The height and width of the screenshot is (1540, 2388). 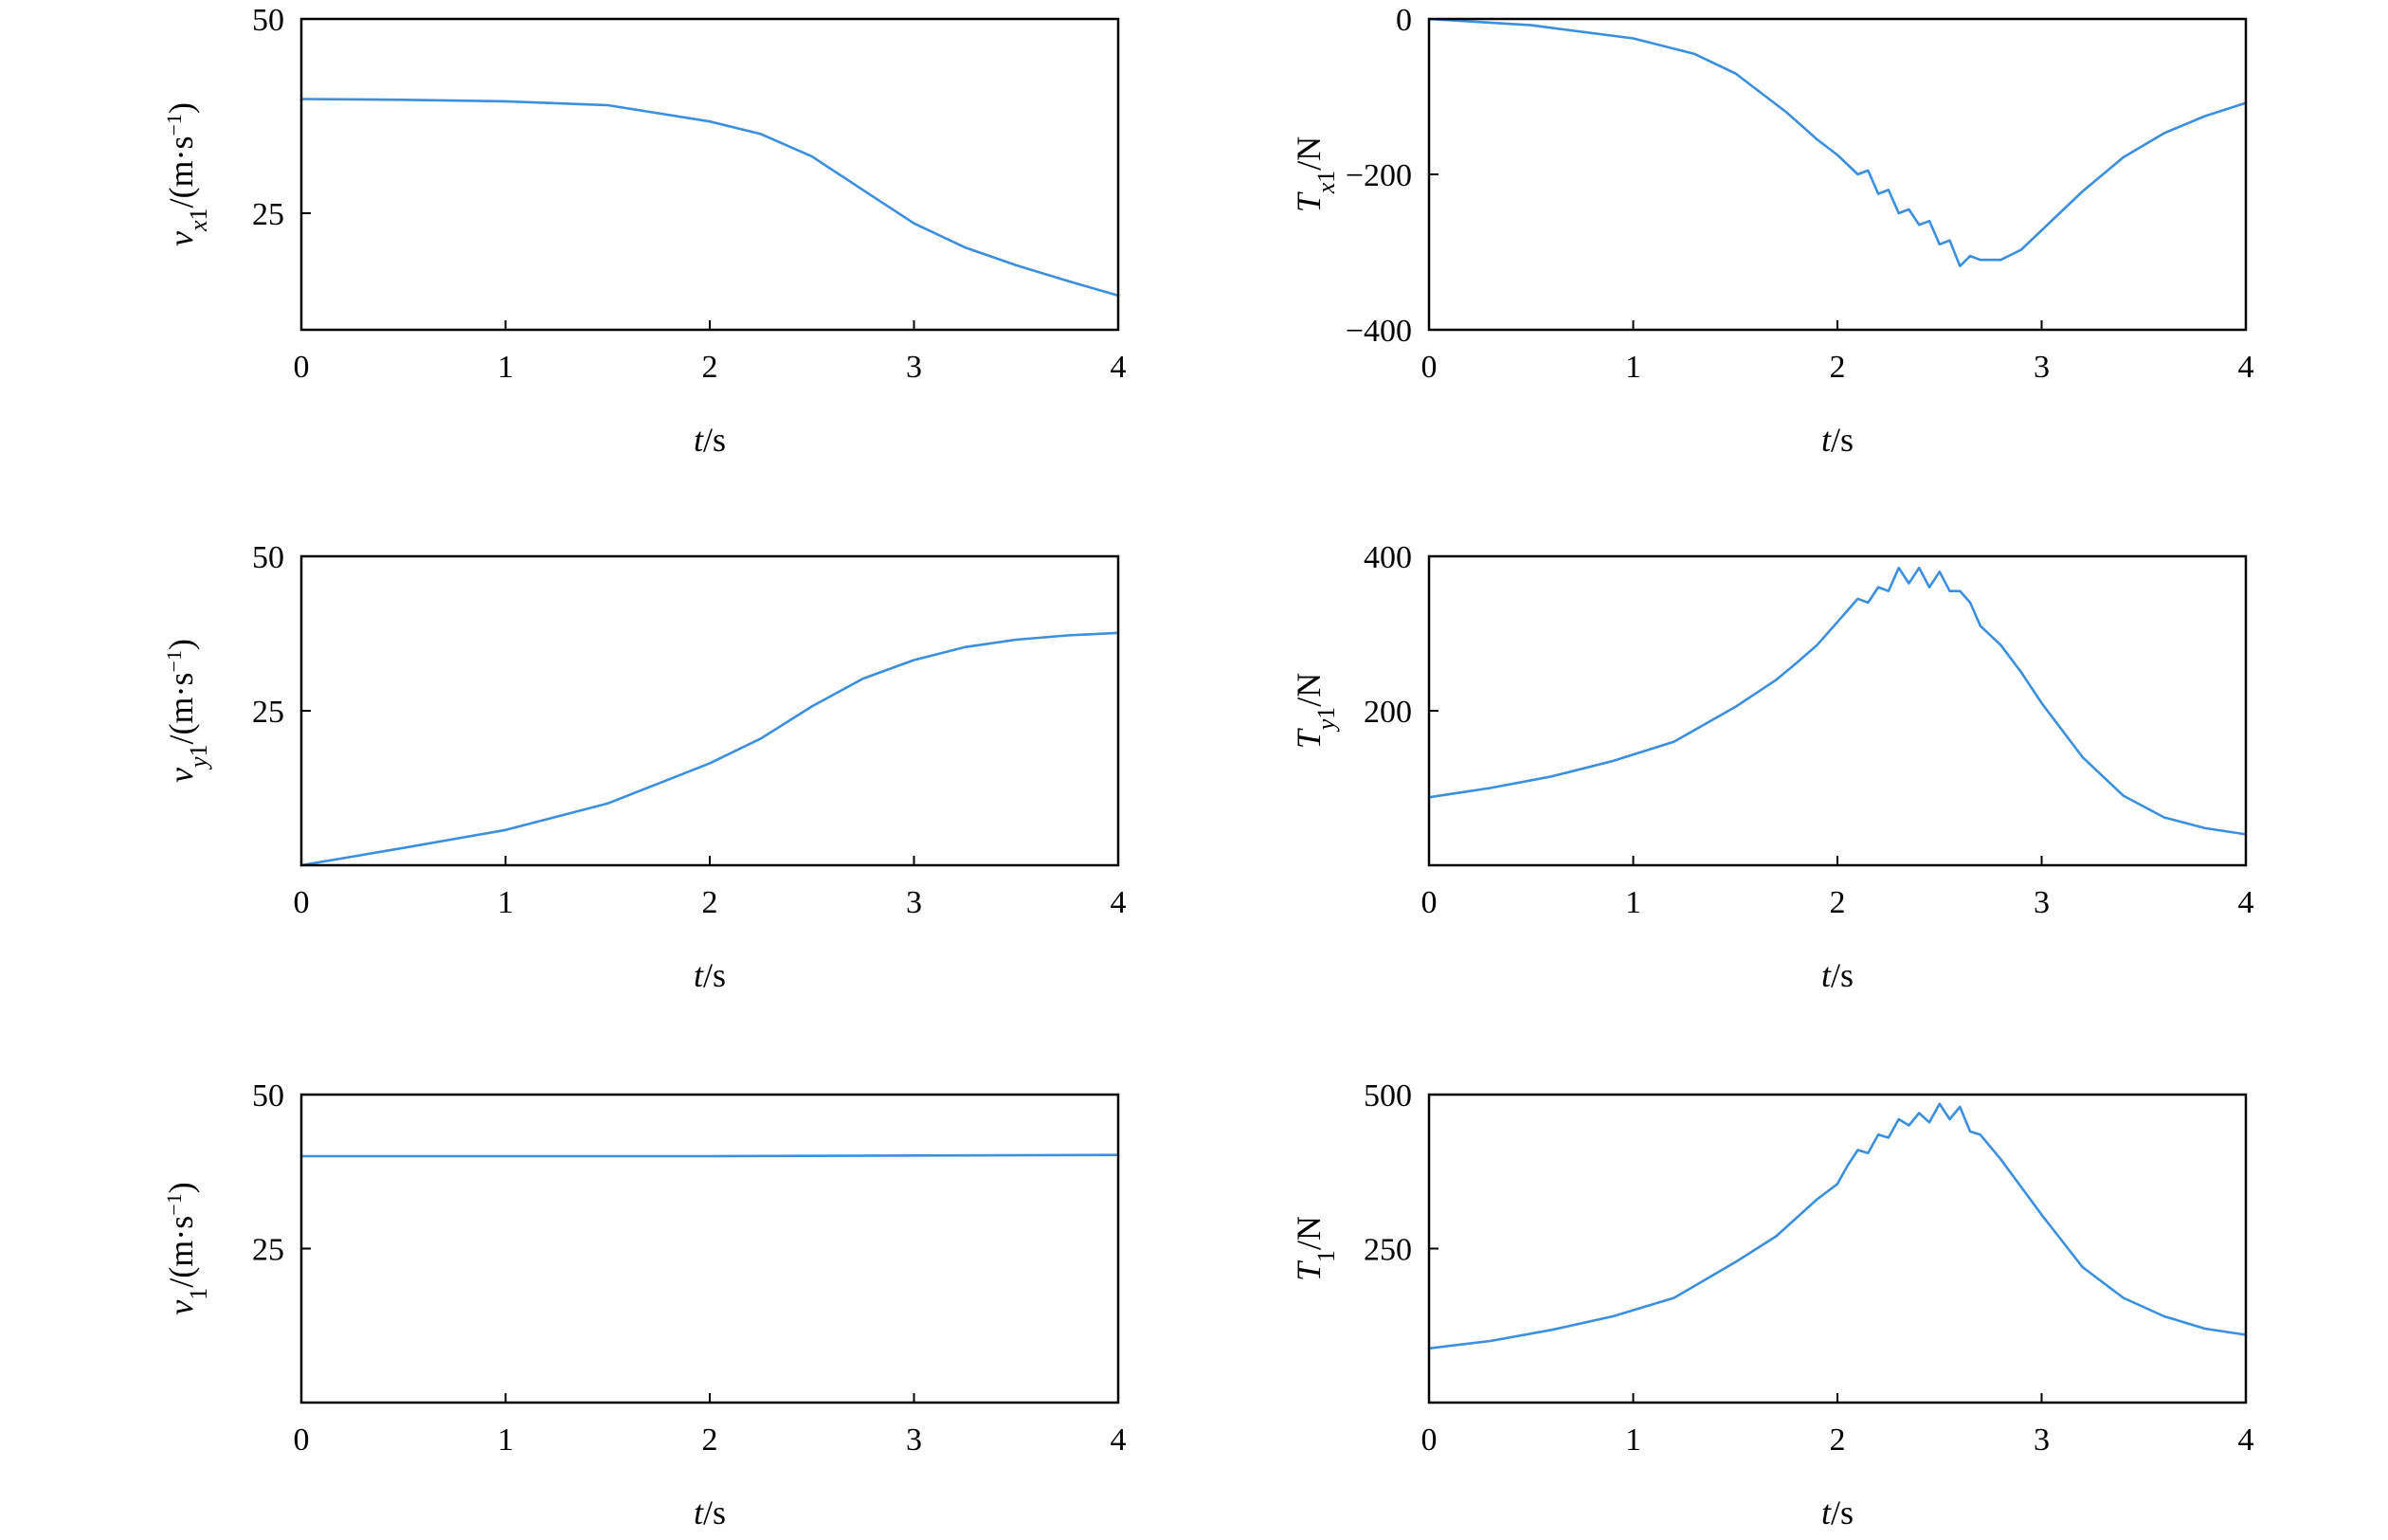 I want to click on x-tick-label-v1-1: 1, so click(x=506, y=1440).